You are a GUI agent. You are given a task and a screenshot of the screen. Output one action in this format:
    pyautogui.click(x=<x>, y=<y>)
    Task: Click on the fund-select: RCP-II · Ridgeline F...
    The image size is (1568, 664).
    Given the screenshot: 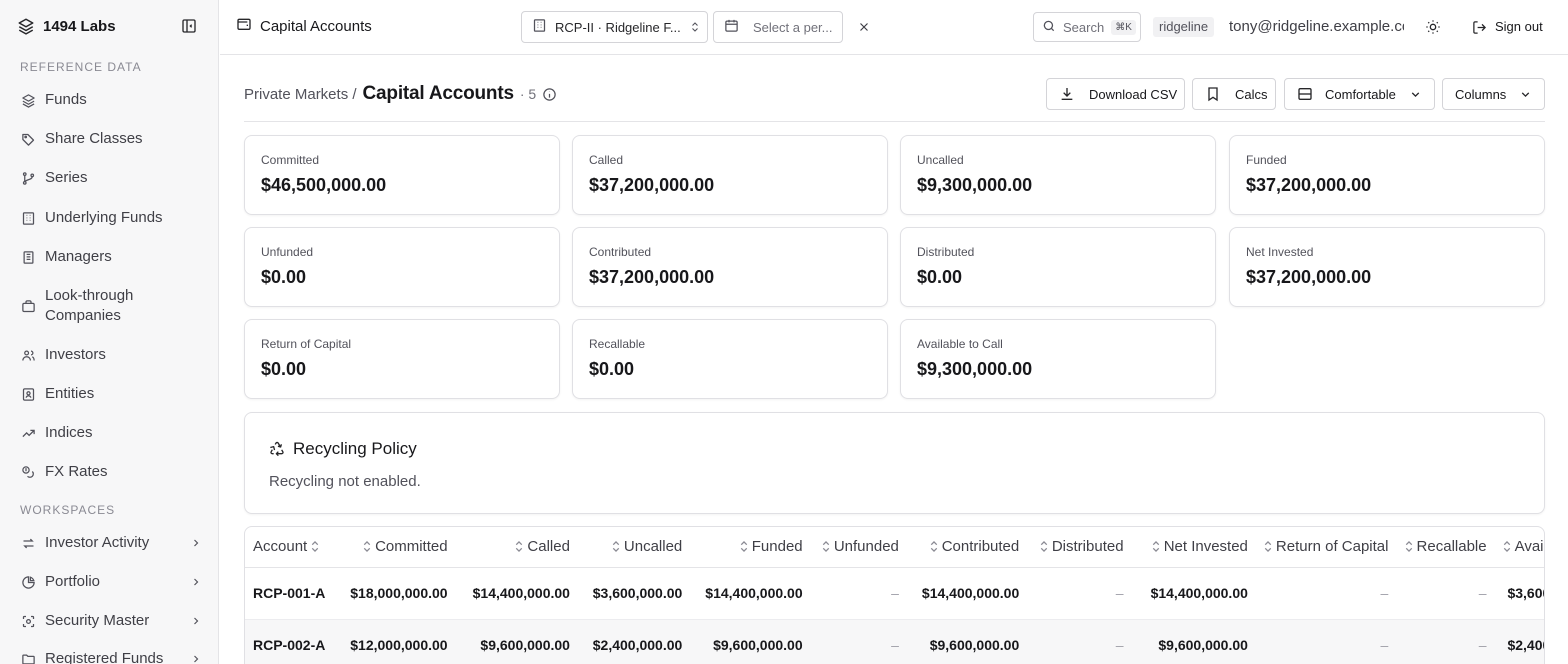 What is the action you would take?
    pyautogui.click(x=614, y=27)
    